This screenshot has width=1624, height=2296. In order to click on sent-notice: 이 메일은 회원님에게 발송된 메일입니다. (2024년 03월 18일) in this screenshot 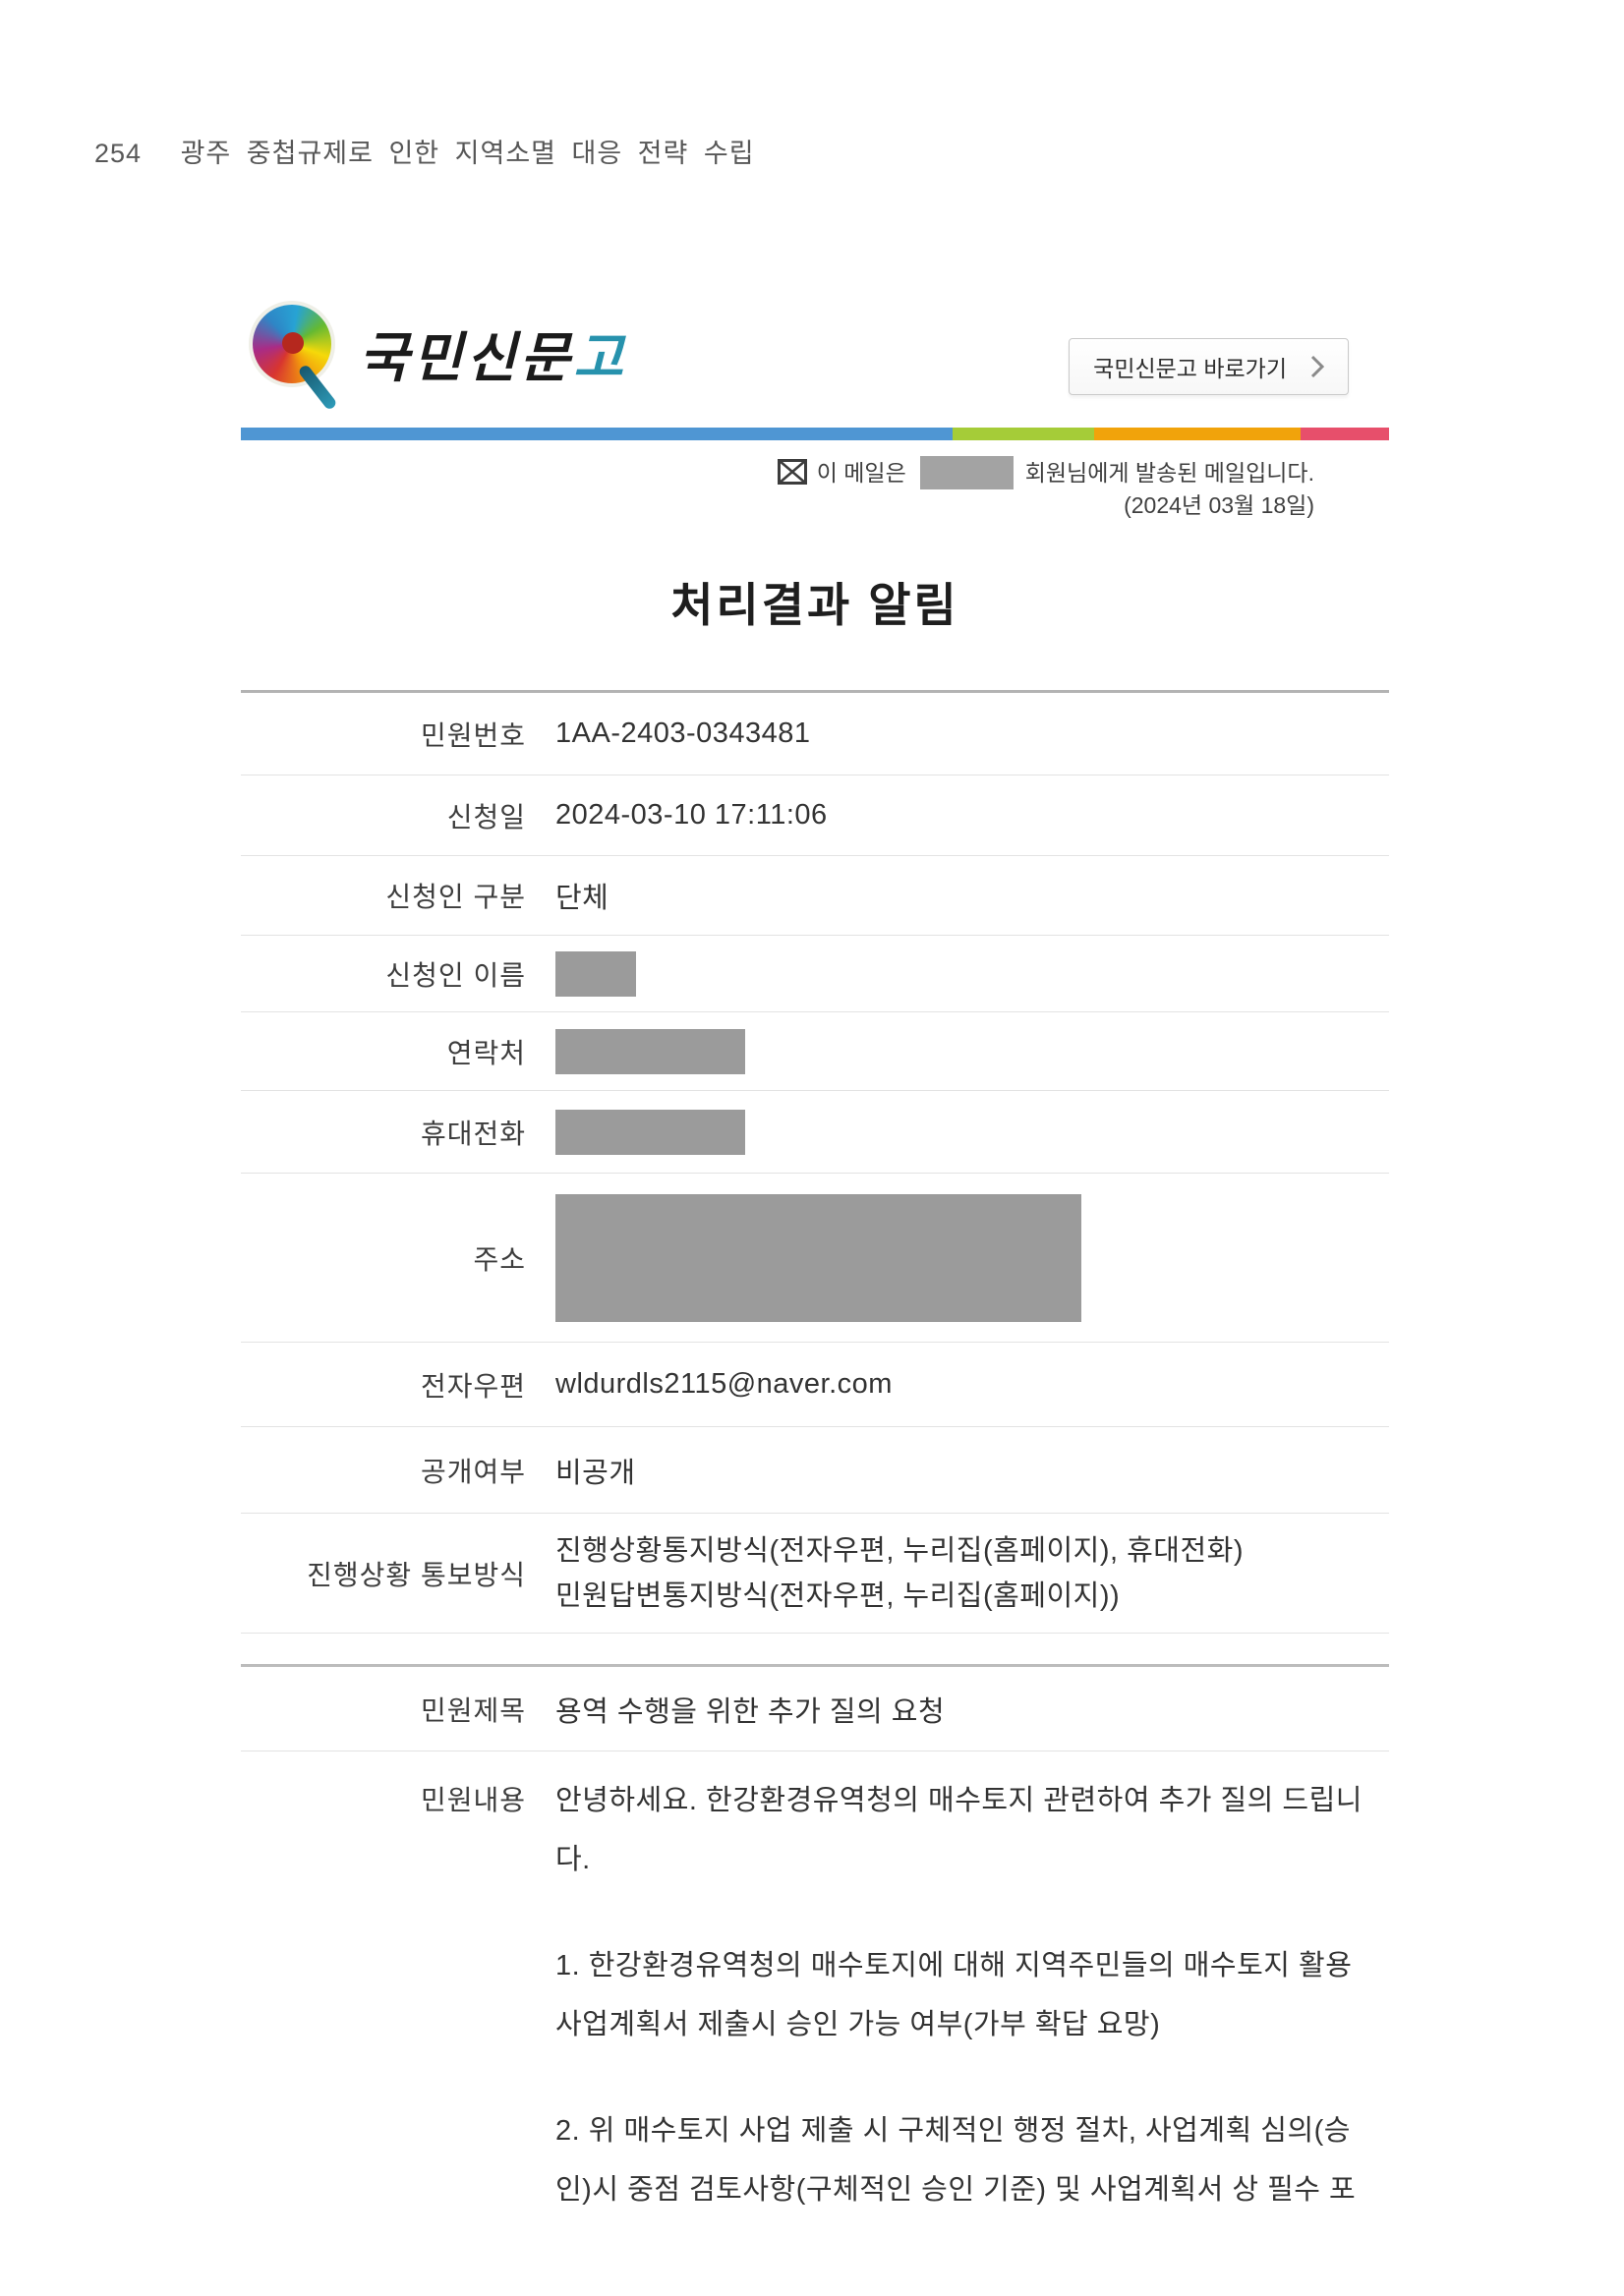, I will do `click(815, 489)`.